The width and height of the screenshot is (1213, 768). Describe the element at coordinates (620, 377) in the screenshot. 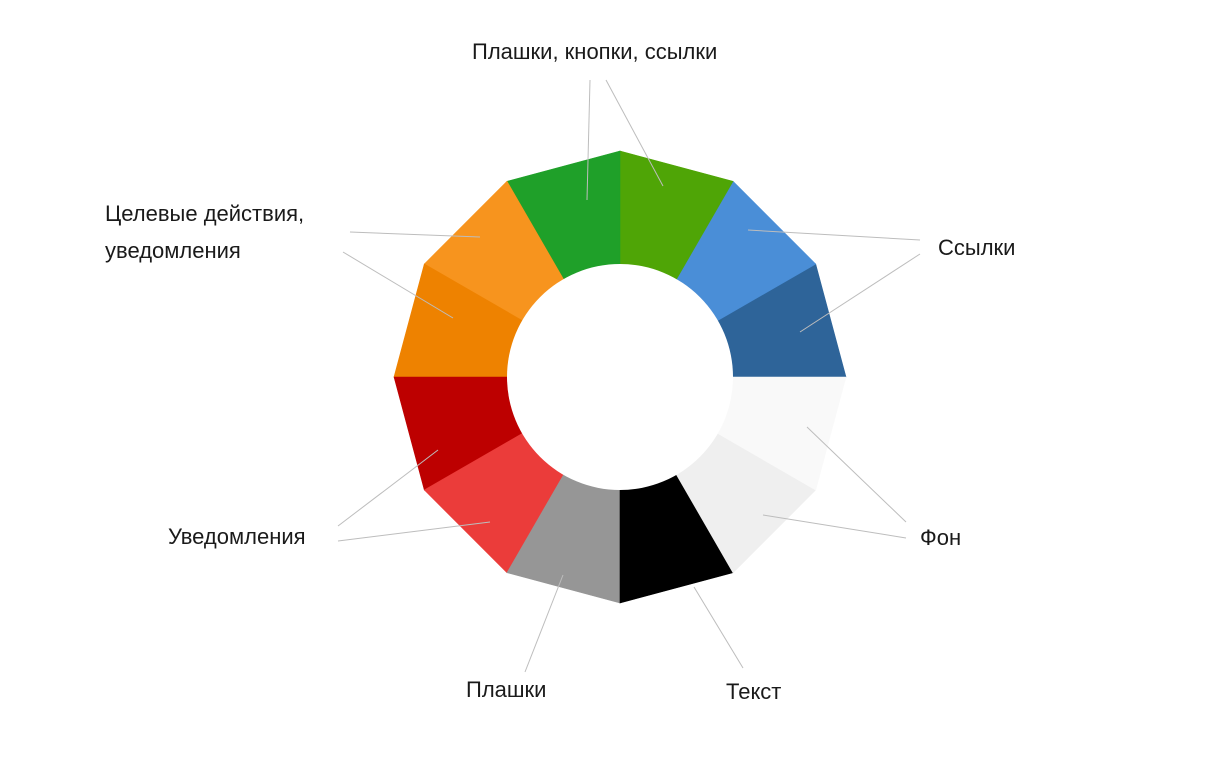

I see `wheel-center-hole` at that location.